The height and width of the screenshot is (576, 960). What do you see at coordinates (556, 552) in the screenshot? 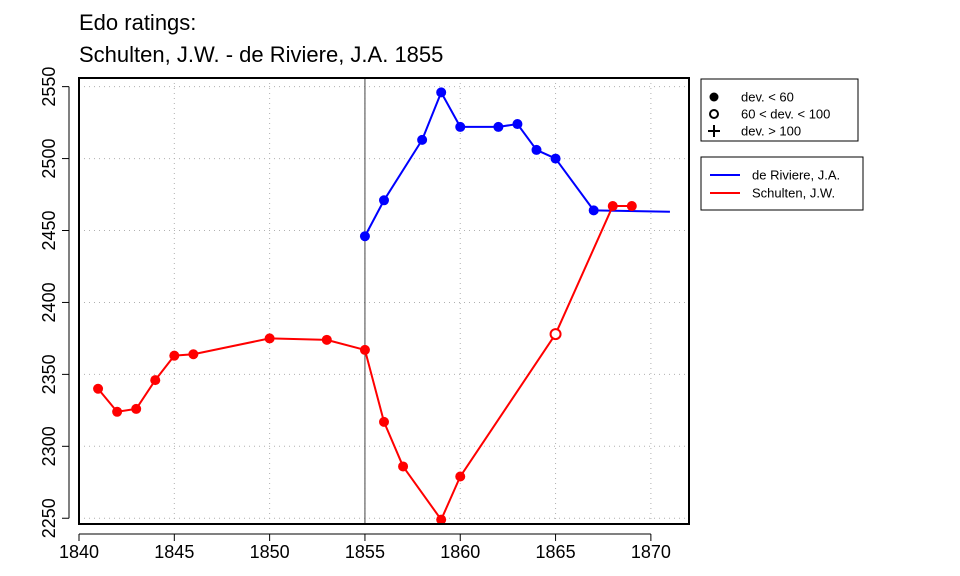
I see `x-tick-label: 1865` at bounding box center [556, 552].